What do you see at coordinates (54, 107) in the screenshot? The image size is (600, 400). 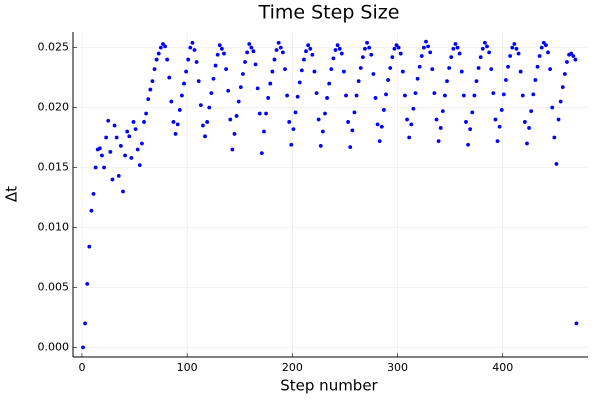 I see `y-tick-label: 0.020` at bounding box center [54, 107].